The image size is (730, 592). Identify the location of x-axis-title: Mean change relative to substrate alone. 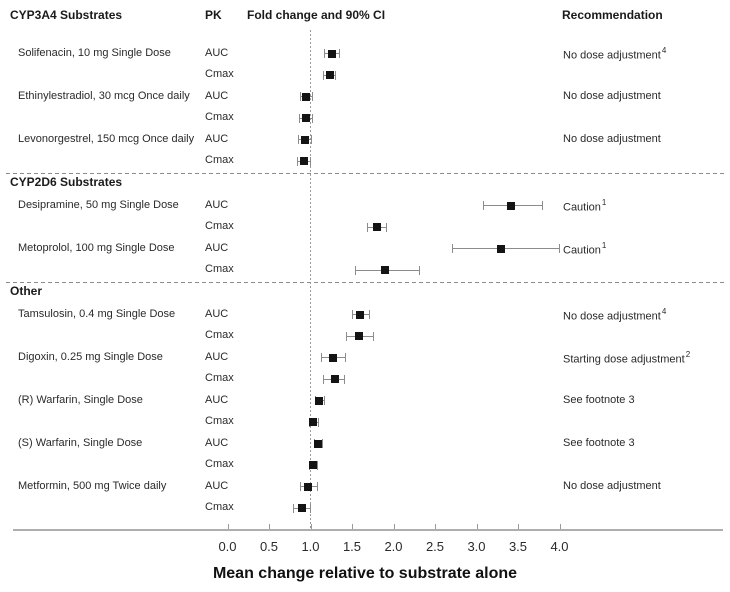
(365, 573).